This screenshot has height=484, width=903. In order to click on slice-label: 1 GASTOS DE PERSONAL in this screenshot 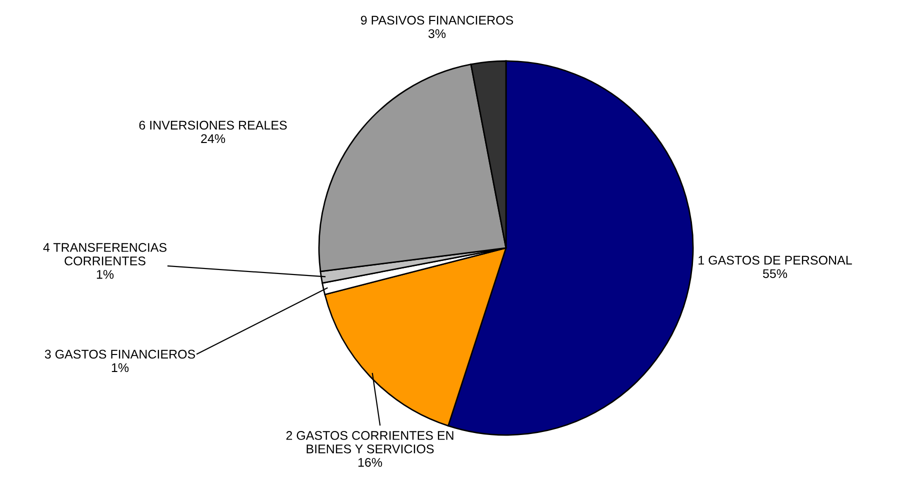, I will do `click(775, 260)`.